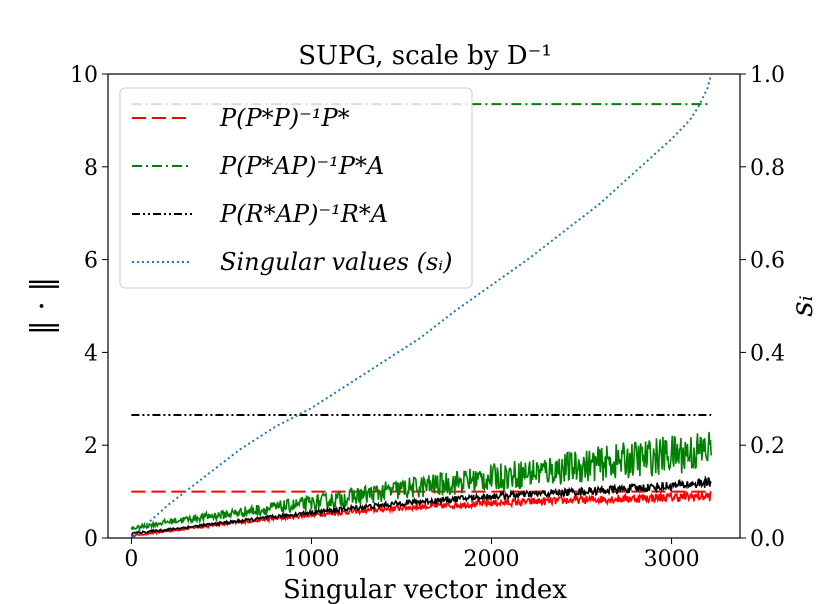 The height and width of the screenshot is (604, 830). I want to click on y2-tick-label-1: 0.2, so click(767, 446).